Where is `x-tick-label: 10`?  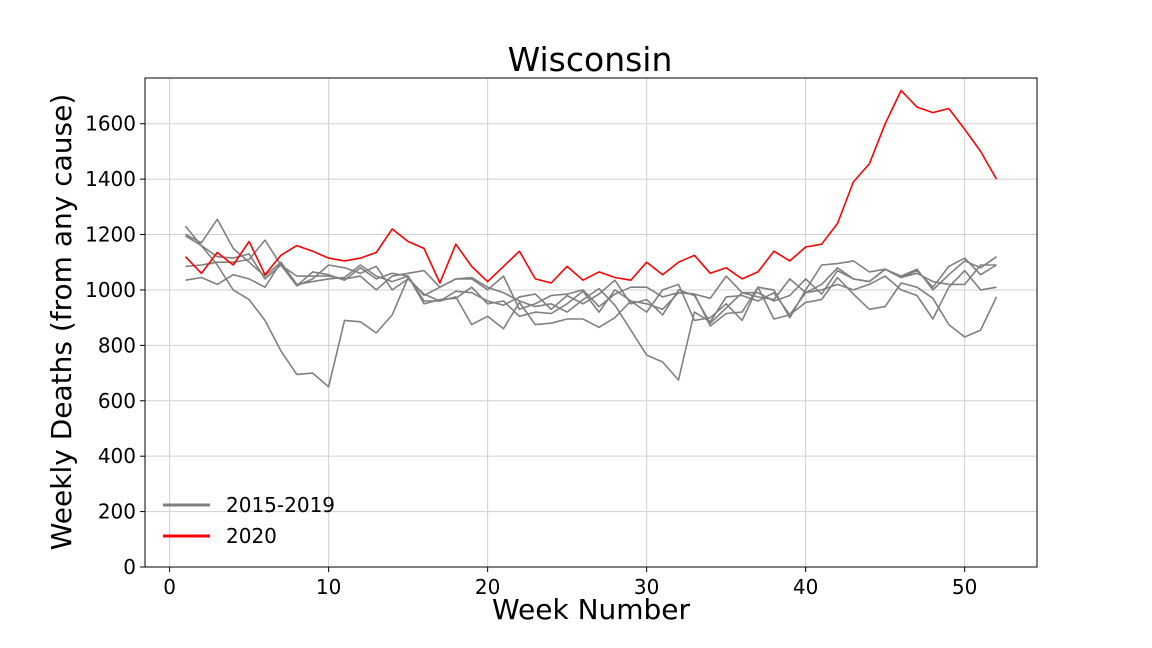 x-tick-label: 10 is located at coordinates (328, 587).